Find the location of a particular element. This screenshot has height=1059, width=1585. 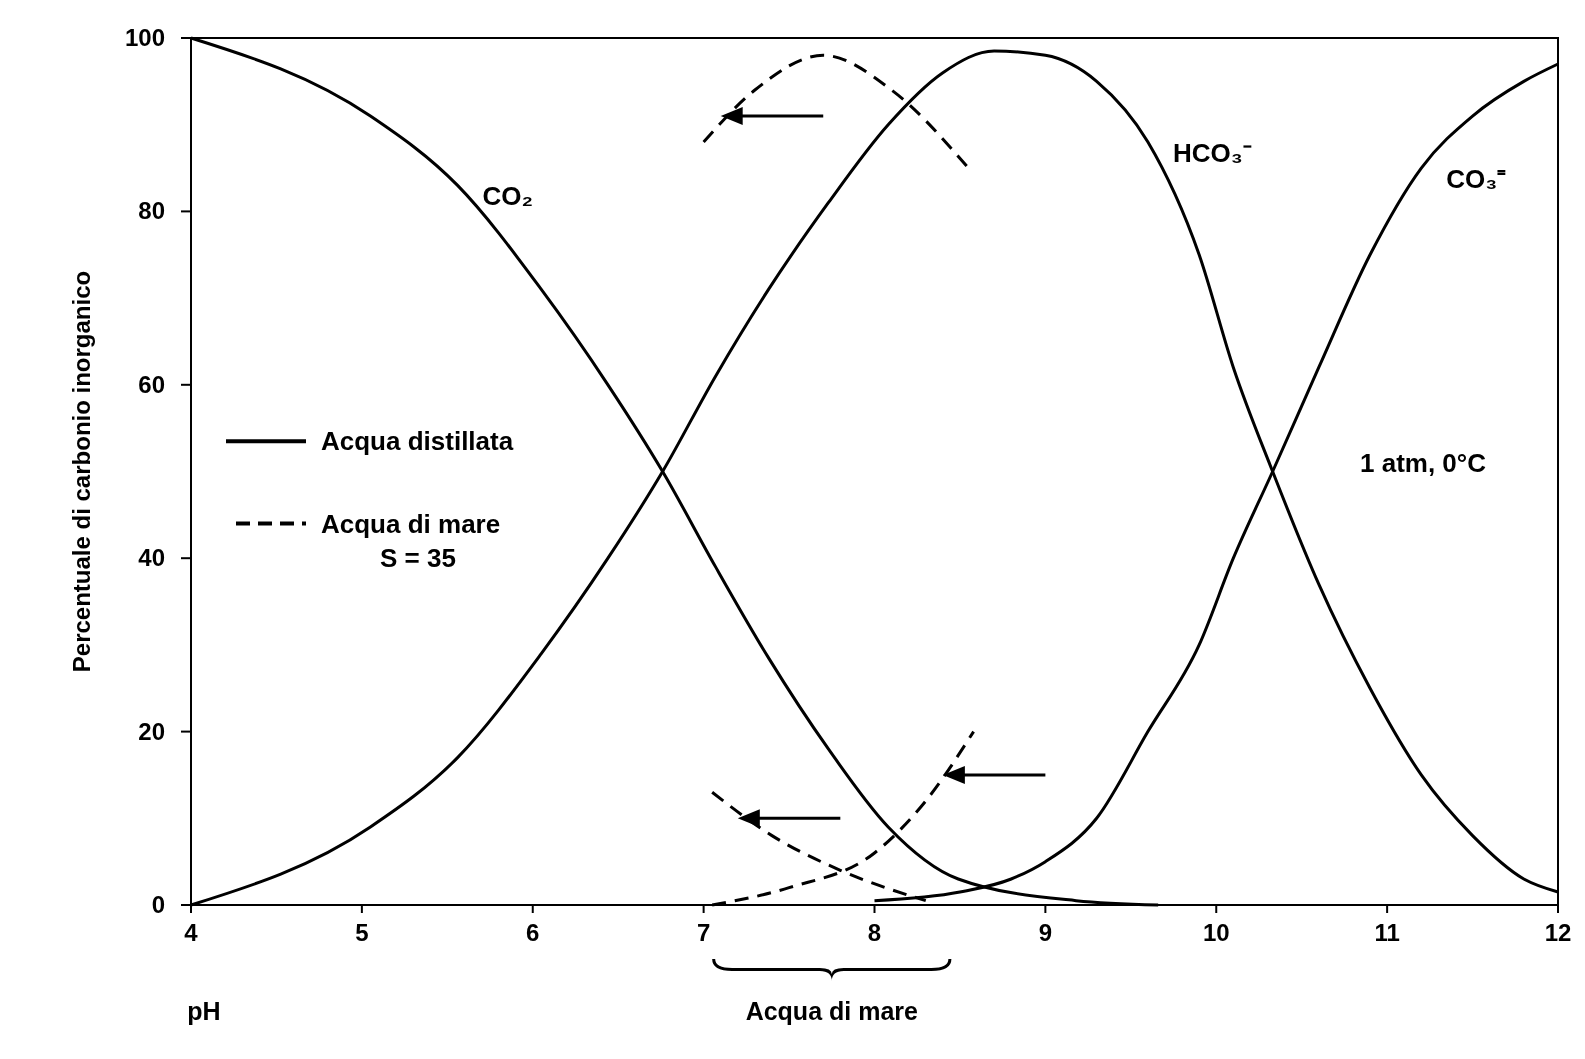

series-label: CO₃⁼ is located at coordinates (1476, 179).